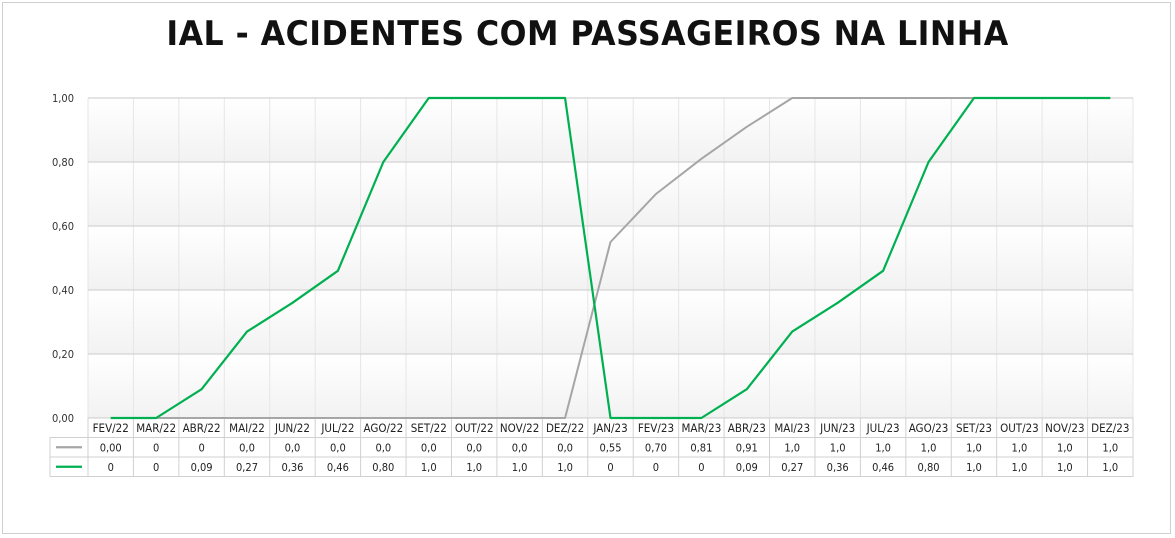  What do you see at coordinates (701, 447) in the screenshot?
I see `data-value-label: 0,81` at bounding box center [701, 447].